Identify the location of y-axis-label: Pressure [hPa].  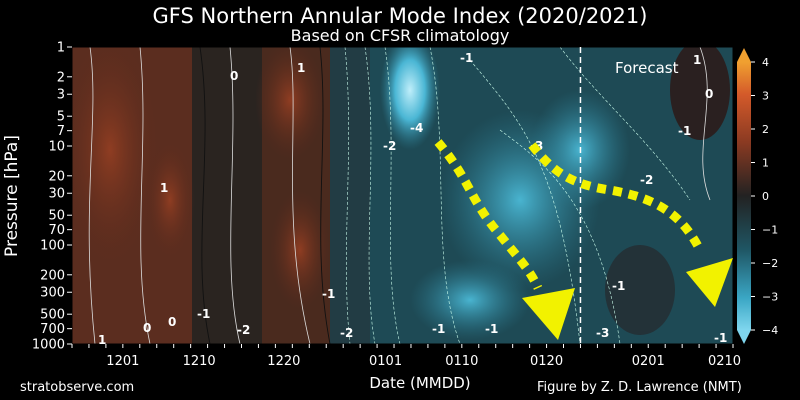
(12, 196).